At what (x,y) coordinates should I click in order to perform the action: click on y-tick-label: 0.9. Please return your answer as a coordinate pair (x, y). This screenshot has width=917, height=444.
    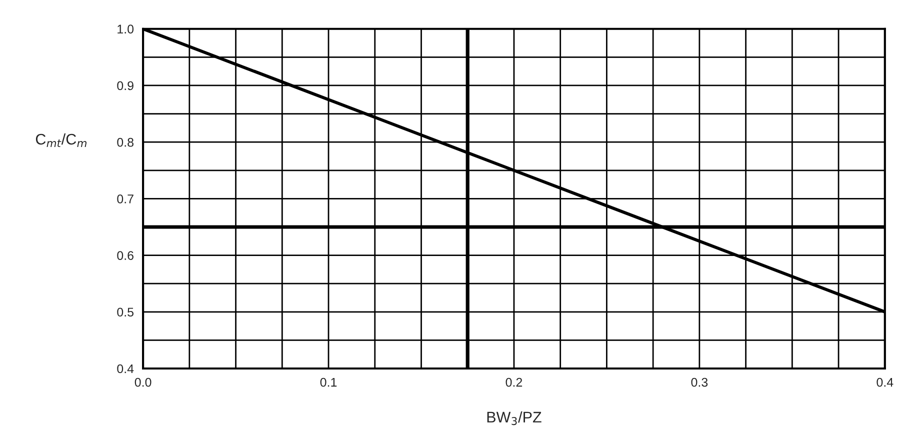
    Looking at the image, I should click on (125, 85).